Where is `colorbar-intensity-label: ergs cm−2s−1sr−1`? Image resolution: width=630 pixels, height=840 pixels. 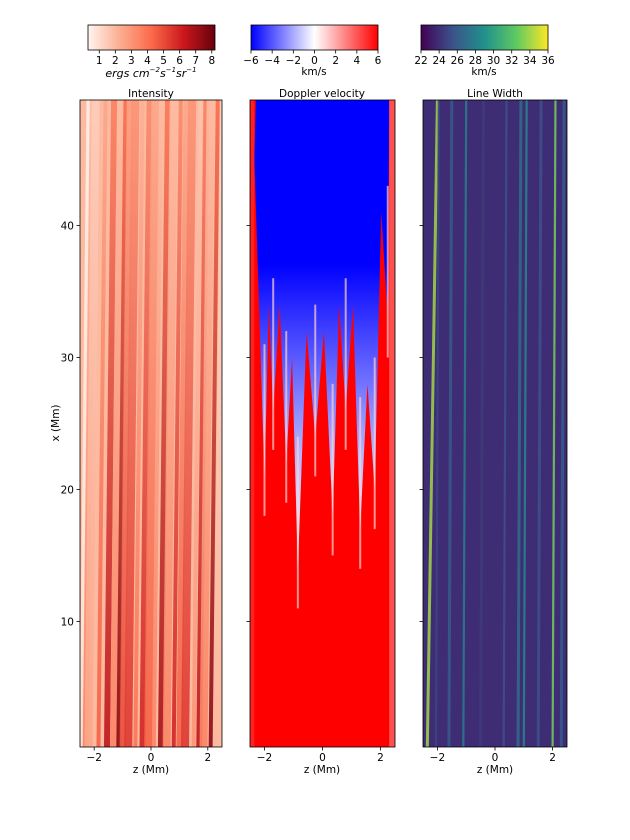 colorbar-intensity-label: ergs cm−2s−1sr−1 is located at coordinates (150, 73).